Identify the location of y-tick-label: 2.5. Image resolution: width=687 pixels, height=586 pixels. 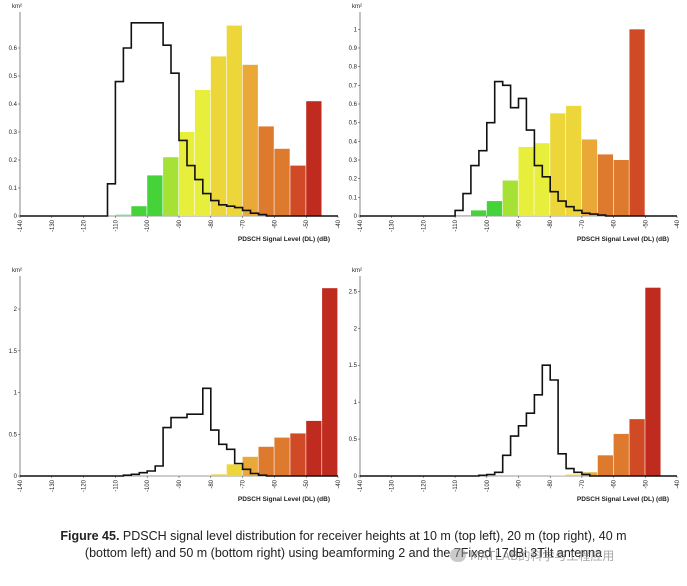
(353, 292).